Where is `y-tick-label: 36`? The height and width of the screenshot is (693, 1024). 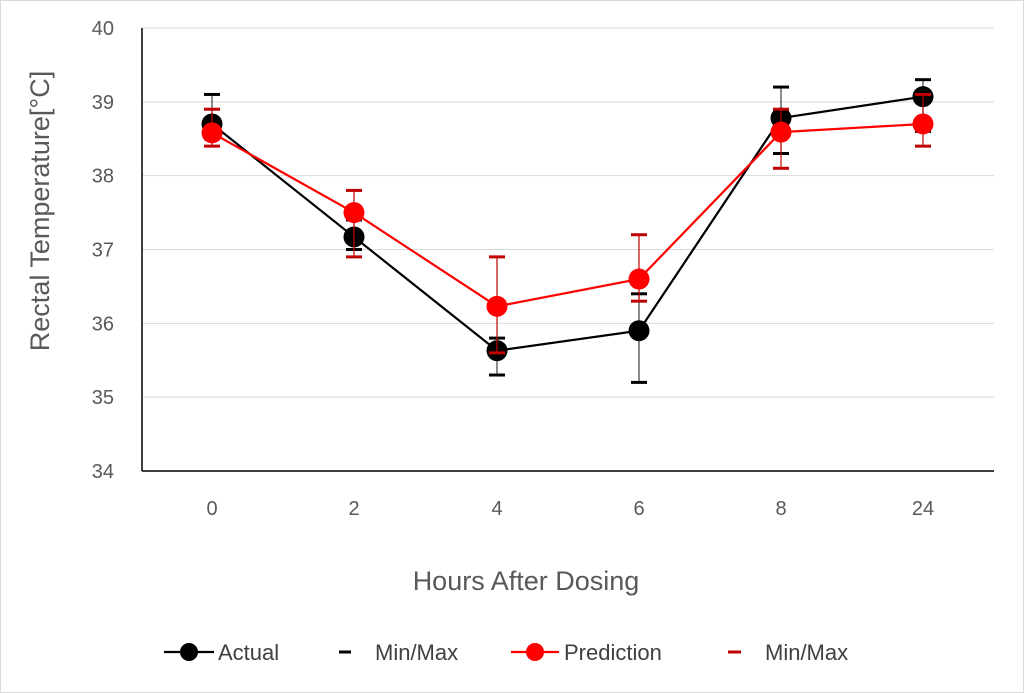 y-tick-label: 36 is located at coordinates (103, 324).